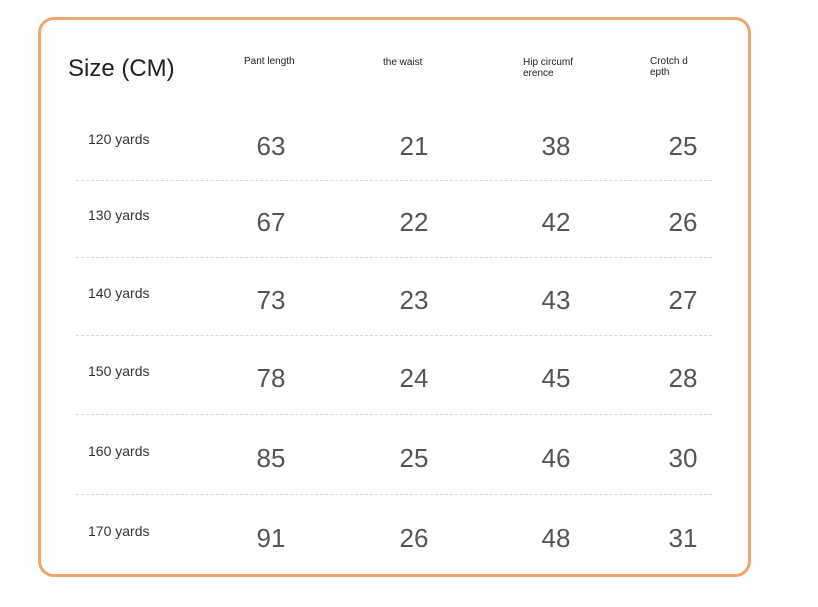 The image size is (818, 607). Describe the element at coordinates (119, 451) in the screenshot. I see `row-label: 160 yards` at that location.